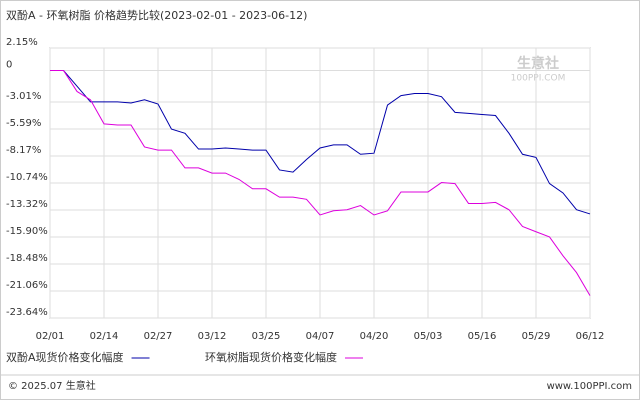 The width and height of the screenshot is (640, 404). Describe the element at coordinates (27, 285) in the screenshot. I see `y-tick-label: -21.06%` at that location.